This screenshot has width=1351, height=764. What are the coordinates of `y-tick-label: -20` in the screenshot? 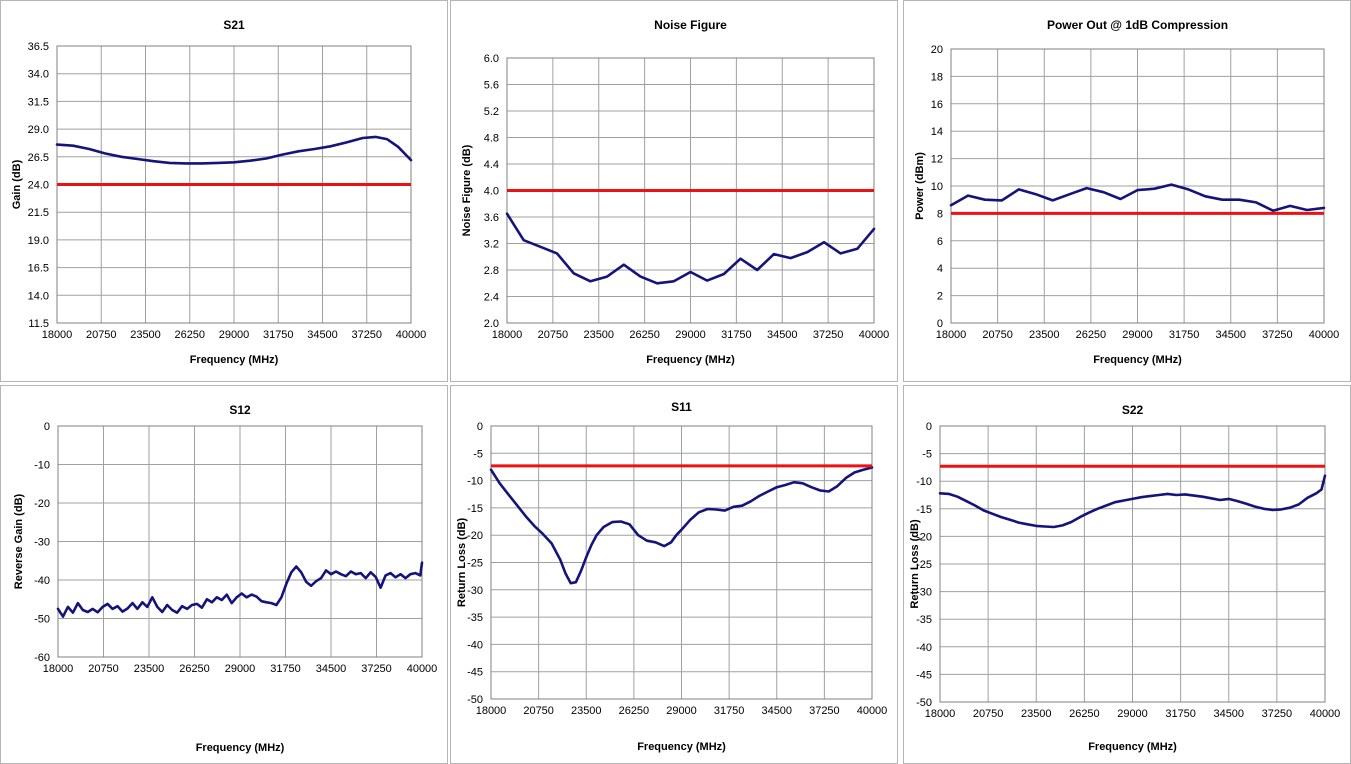 It's located at (475, 536).